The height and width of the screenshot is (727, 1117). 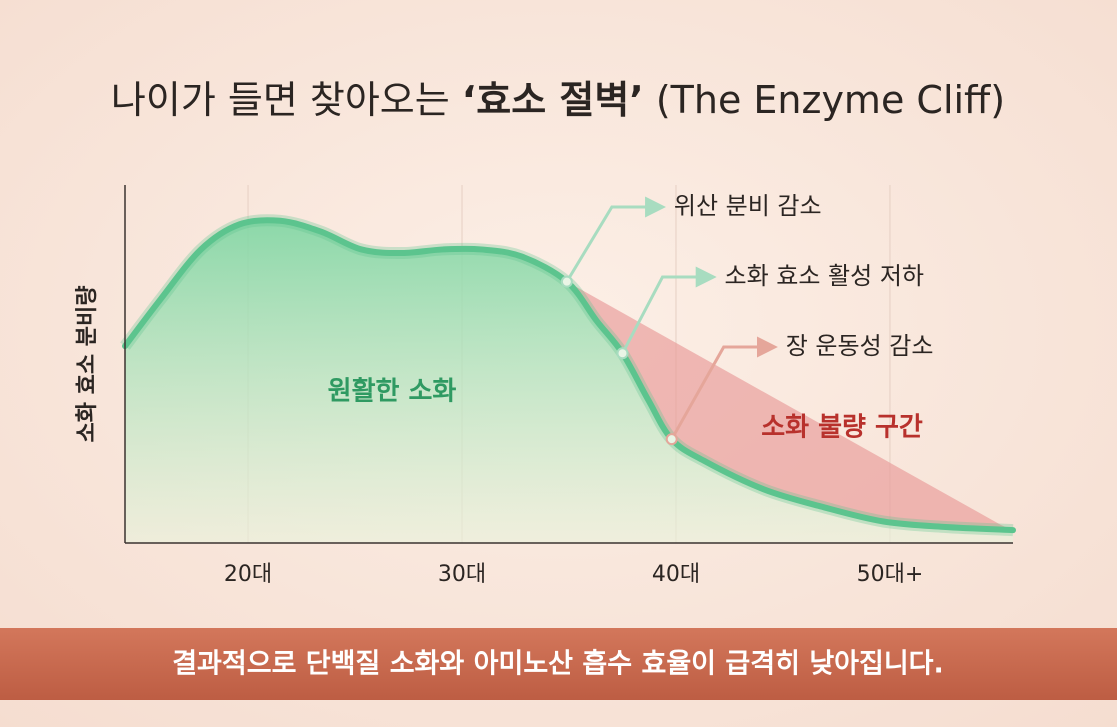 What do you see at coordinates (842, 428) in the screenshot?
I see `region-label: 소화 불량 구간` at bounding box center [842, 428].